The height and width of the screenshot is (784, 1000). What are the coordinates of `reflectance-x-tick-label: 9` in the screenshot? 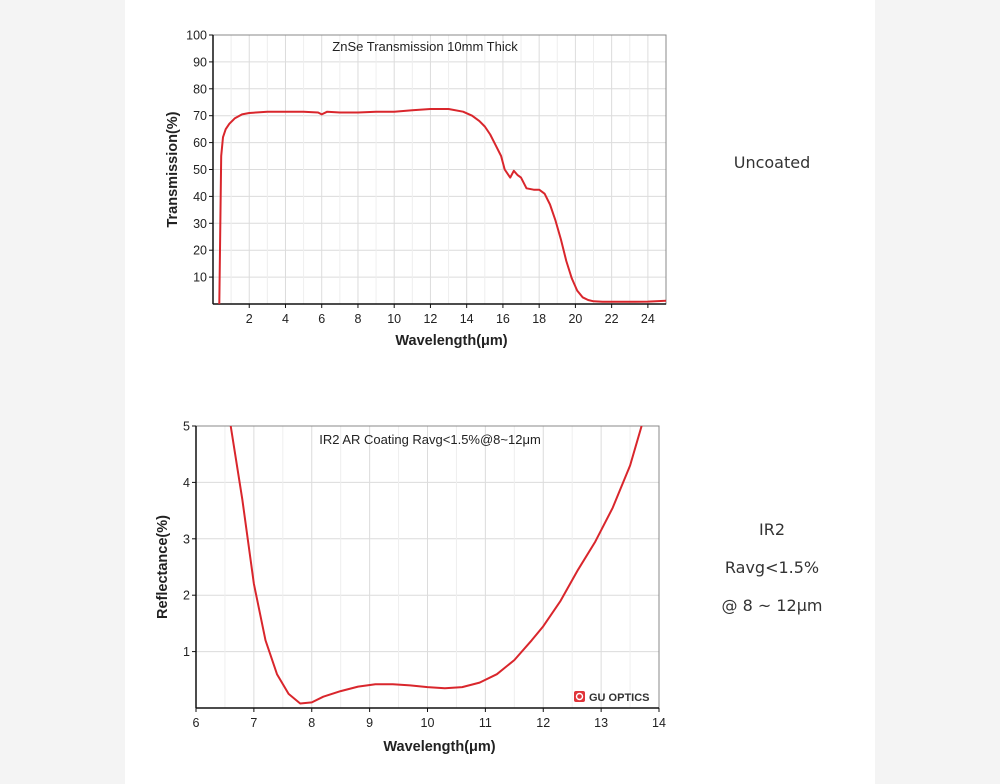 It's located at (369, 723).